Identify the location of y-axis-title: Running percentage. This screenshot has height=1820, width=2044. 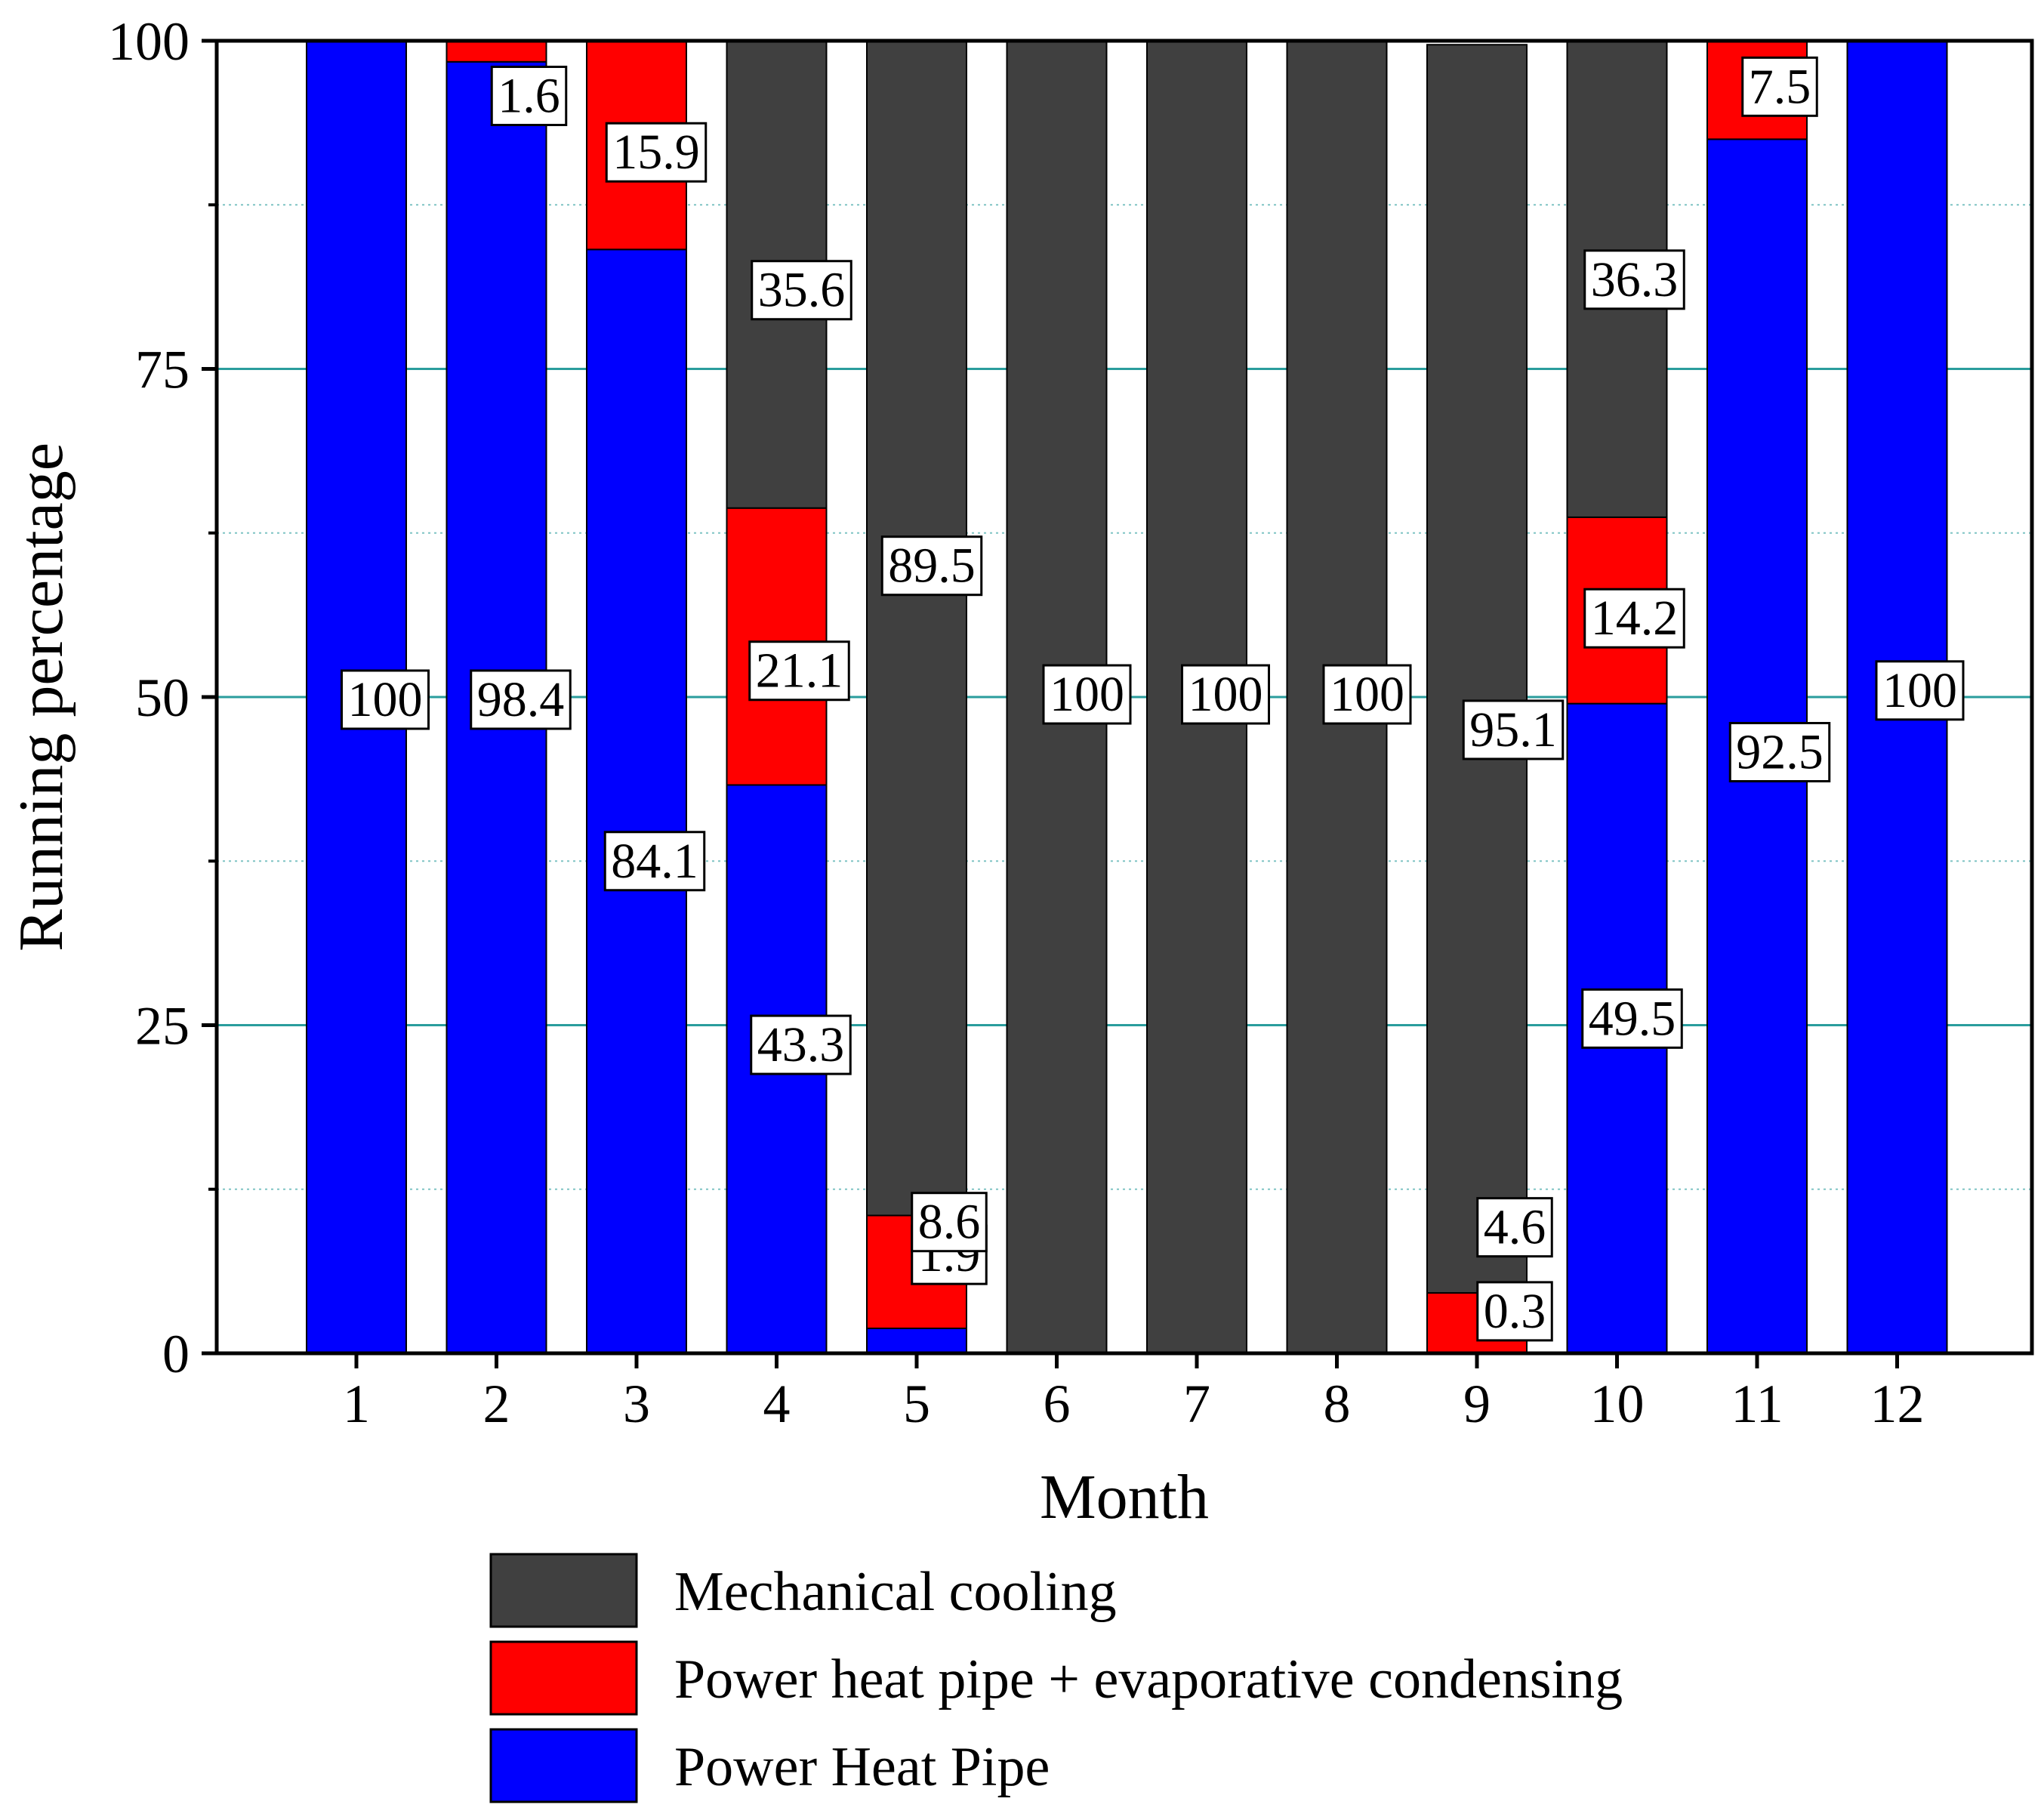
(41, 697).